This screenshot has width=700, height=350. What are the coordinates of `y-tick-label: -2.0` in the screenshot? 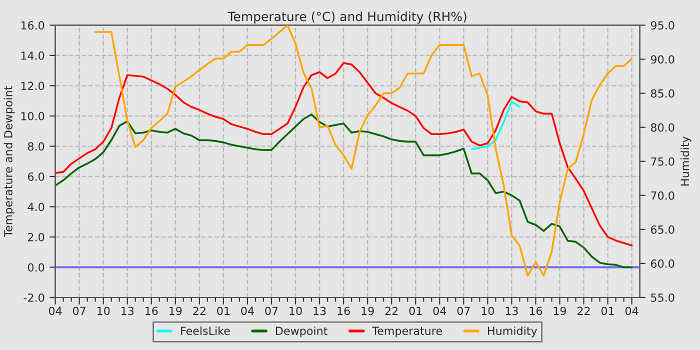 It's located at (34, 297).